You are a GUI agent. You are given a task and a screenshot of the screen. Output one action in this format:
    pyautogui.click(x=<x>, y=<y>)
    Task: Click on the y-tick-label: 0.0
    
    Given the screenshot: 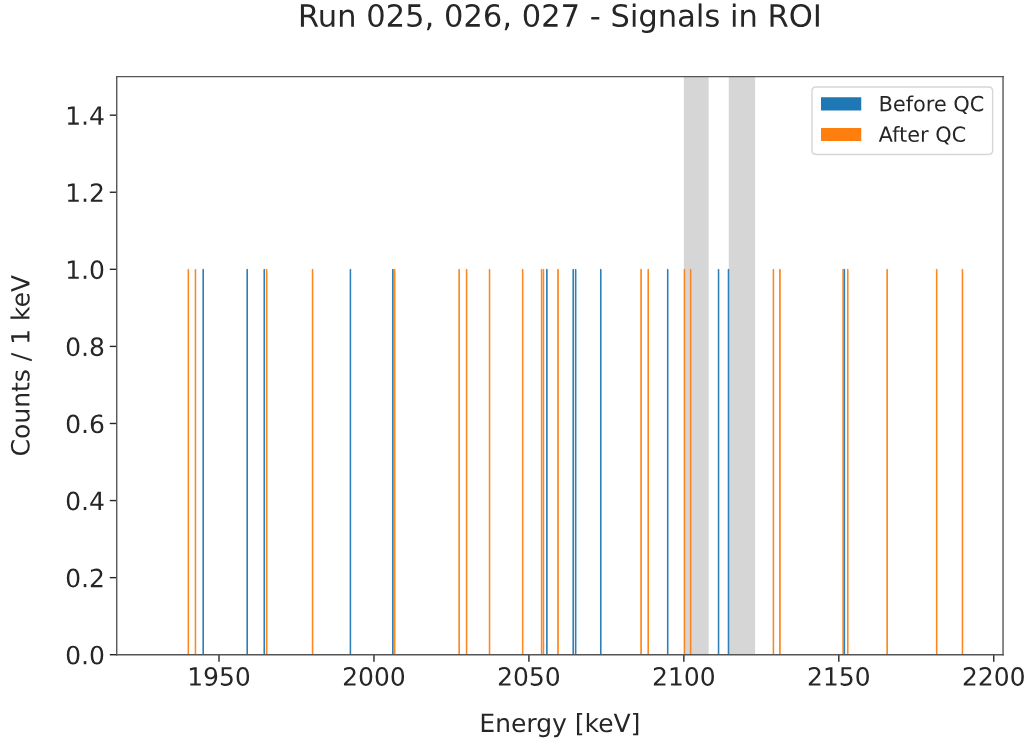 What is the action you would take?
    pyautogui.click(x=85, y=655)
    